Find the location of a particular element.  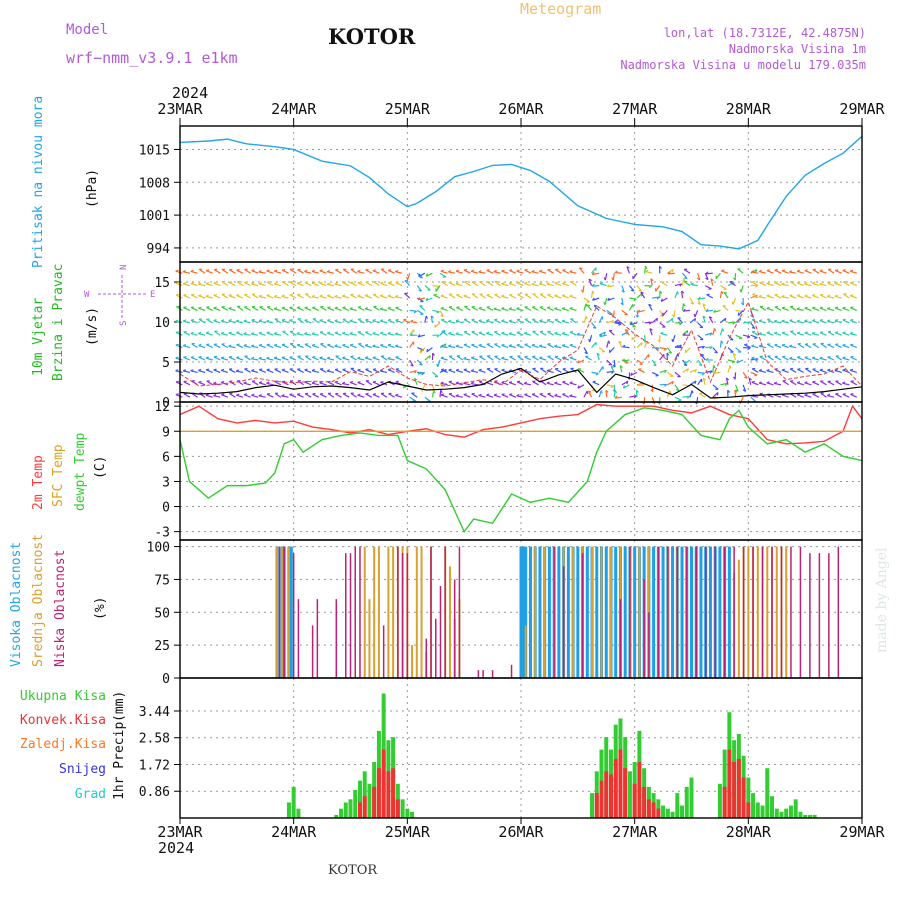

cloud-low-bar is located at coordinates (644, 628).